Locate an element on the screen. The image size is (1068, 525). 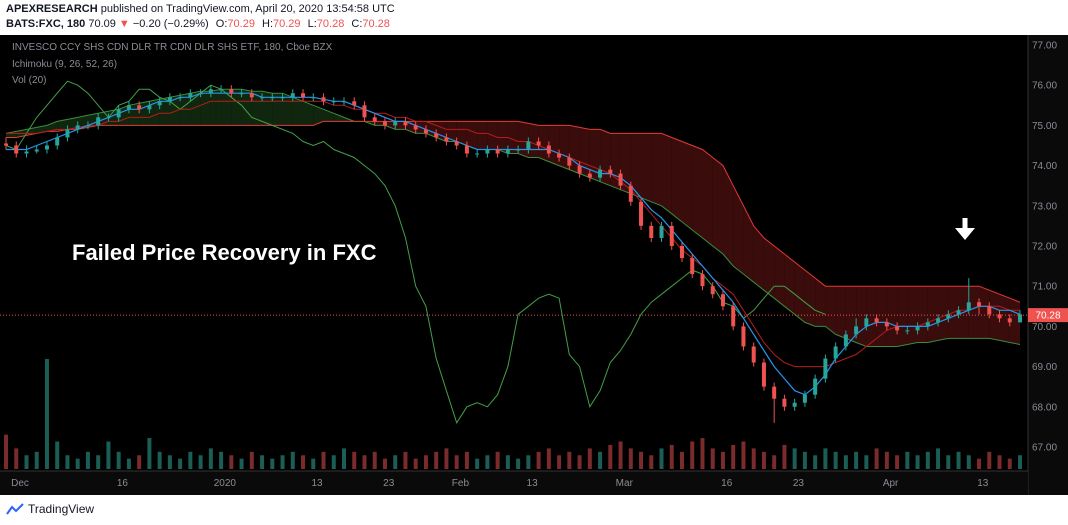
price-tick-label: 71.00 is located at coordinates (1044, 287).